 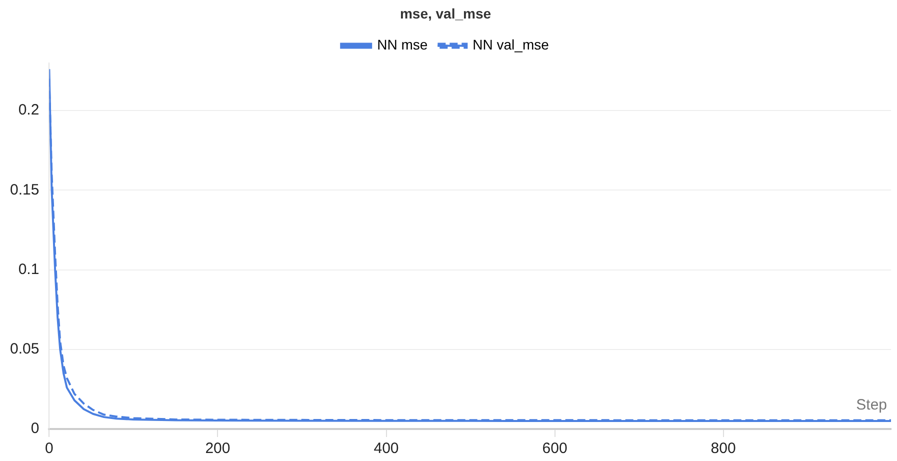 I want to click on legend-label: NN val_mse, so click(x=511, y=44).